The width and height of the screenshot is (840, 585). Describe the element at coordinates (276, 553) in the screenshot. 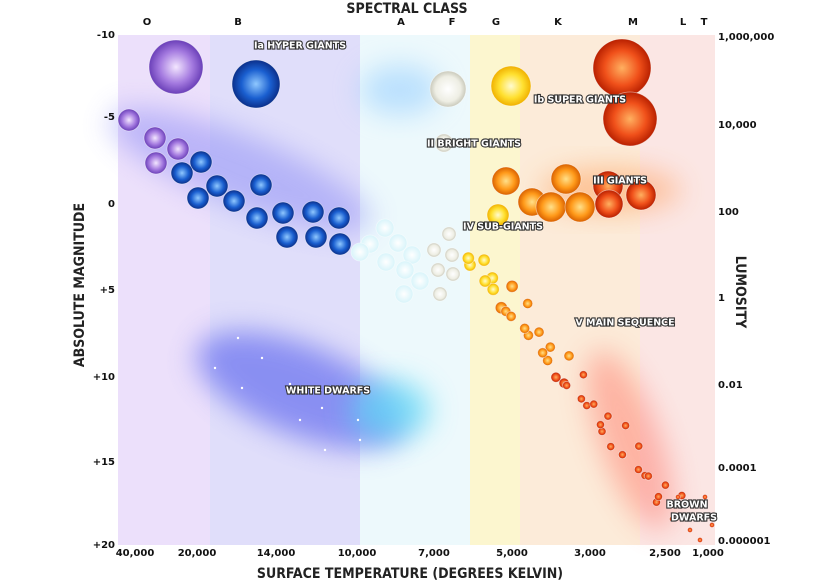

I see `x-tick-label: 14,000` at that location.